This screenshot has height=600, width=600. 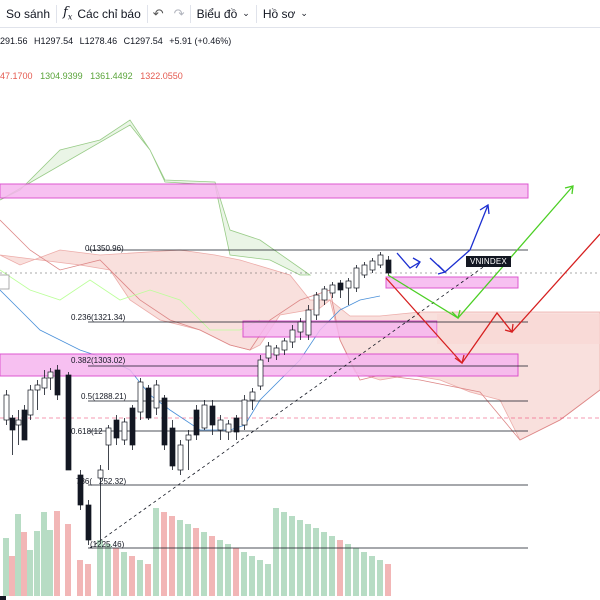 I want to click on cloud-fill-right, so click(x=518, y=329).